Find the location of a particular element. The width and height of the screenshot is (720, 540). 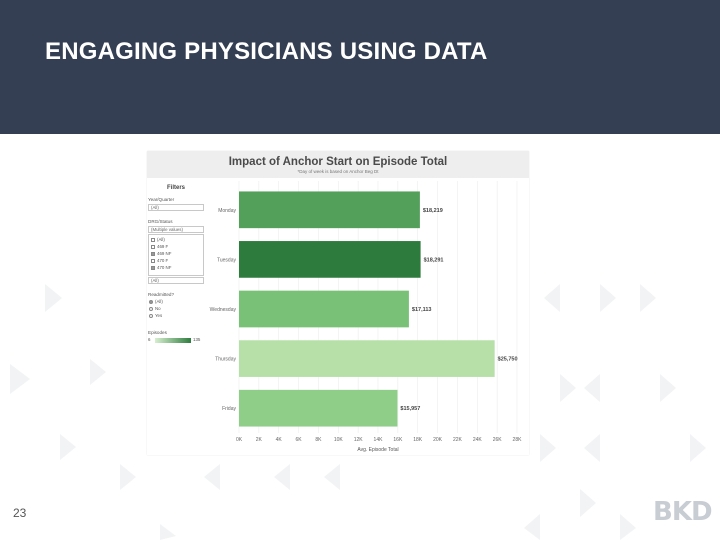

category-label: Monday is located at coordinates (227, 211).